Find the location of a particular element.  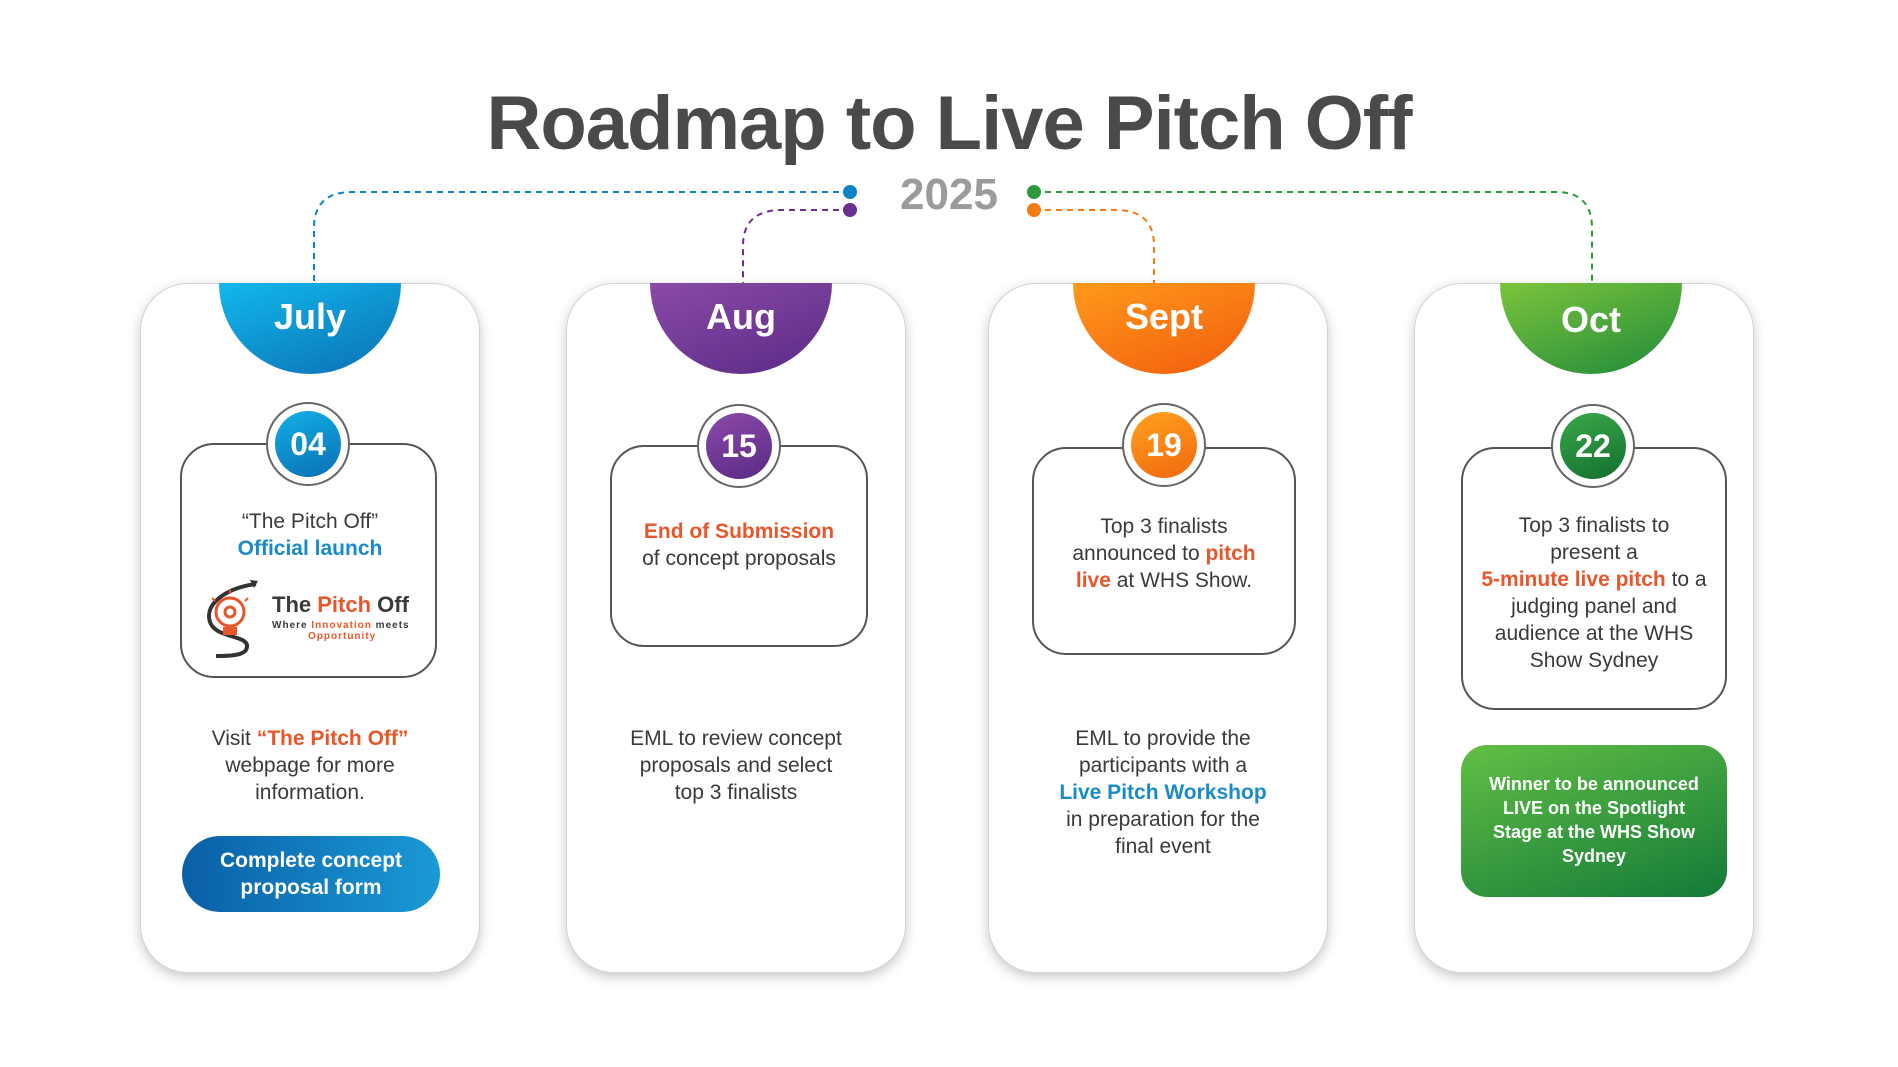

connector-july is located at coordinates (581, 237).